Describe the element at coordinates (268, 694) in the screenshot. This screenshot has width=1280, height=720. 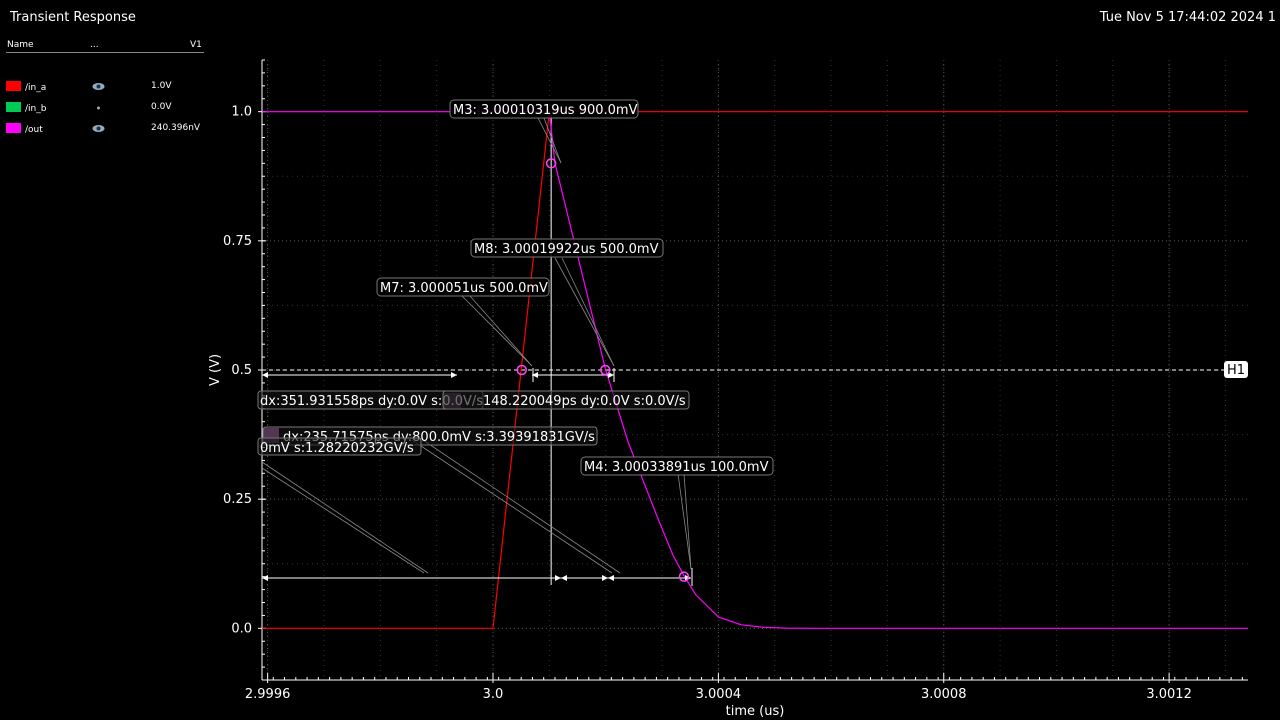
I see `x-tick-label: 2.9996` at that location.